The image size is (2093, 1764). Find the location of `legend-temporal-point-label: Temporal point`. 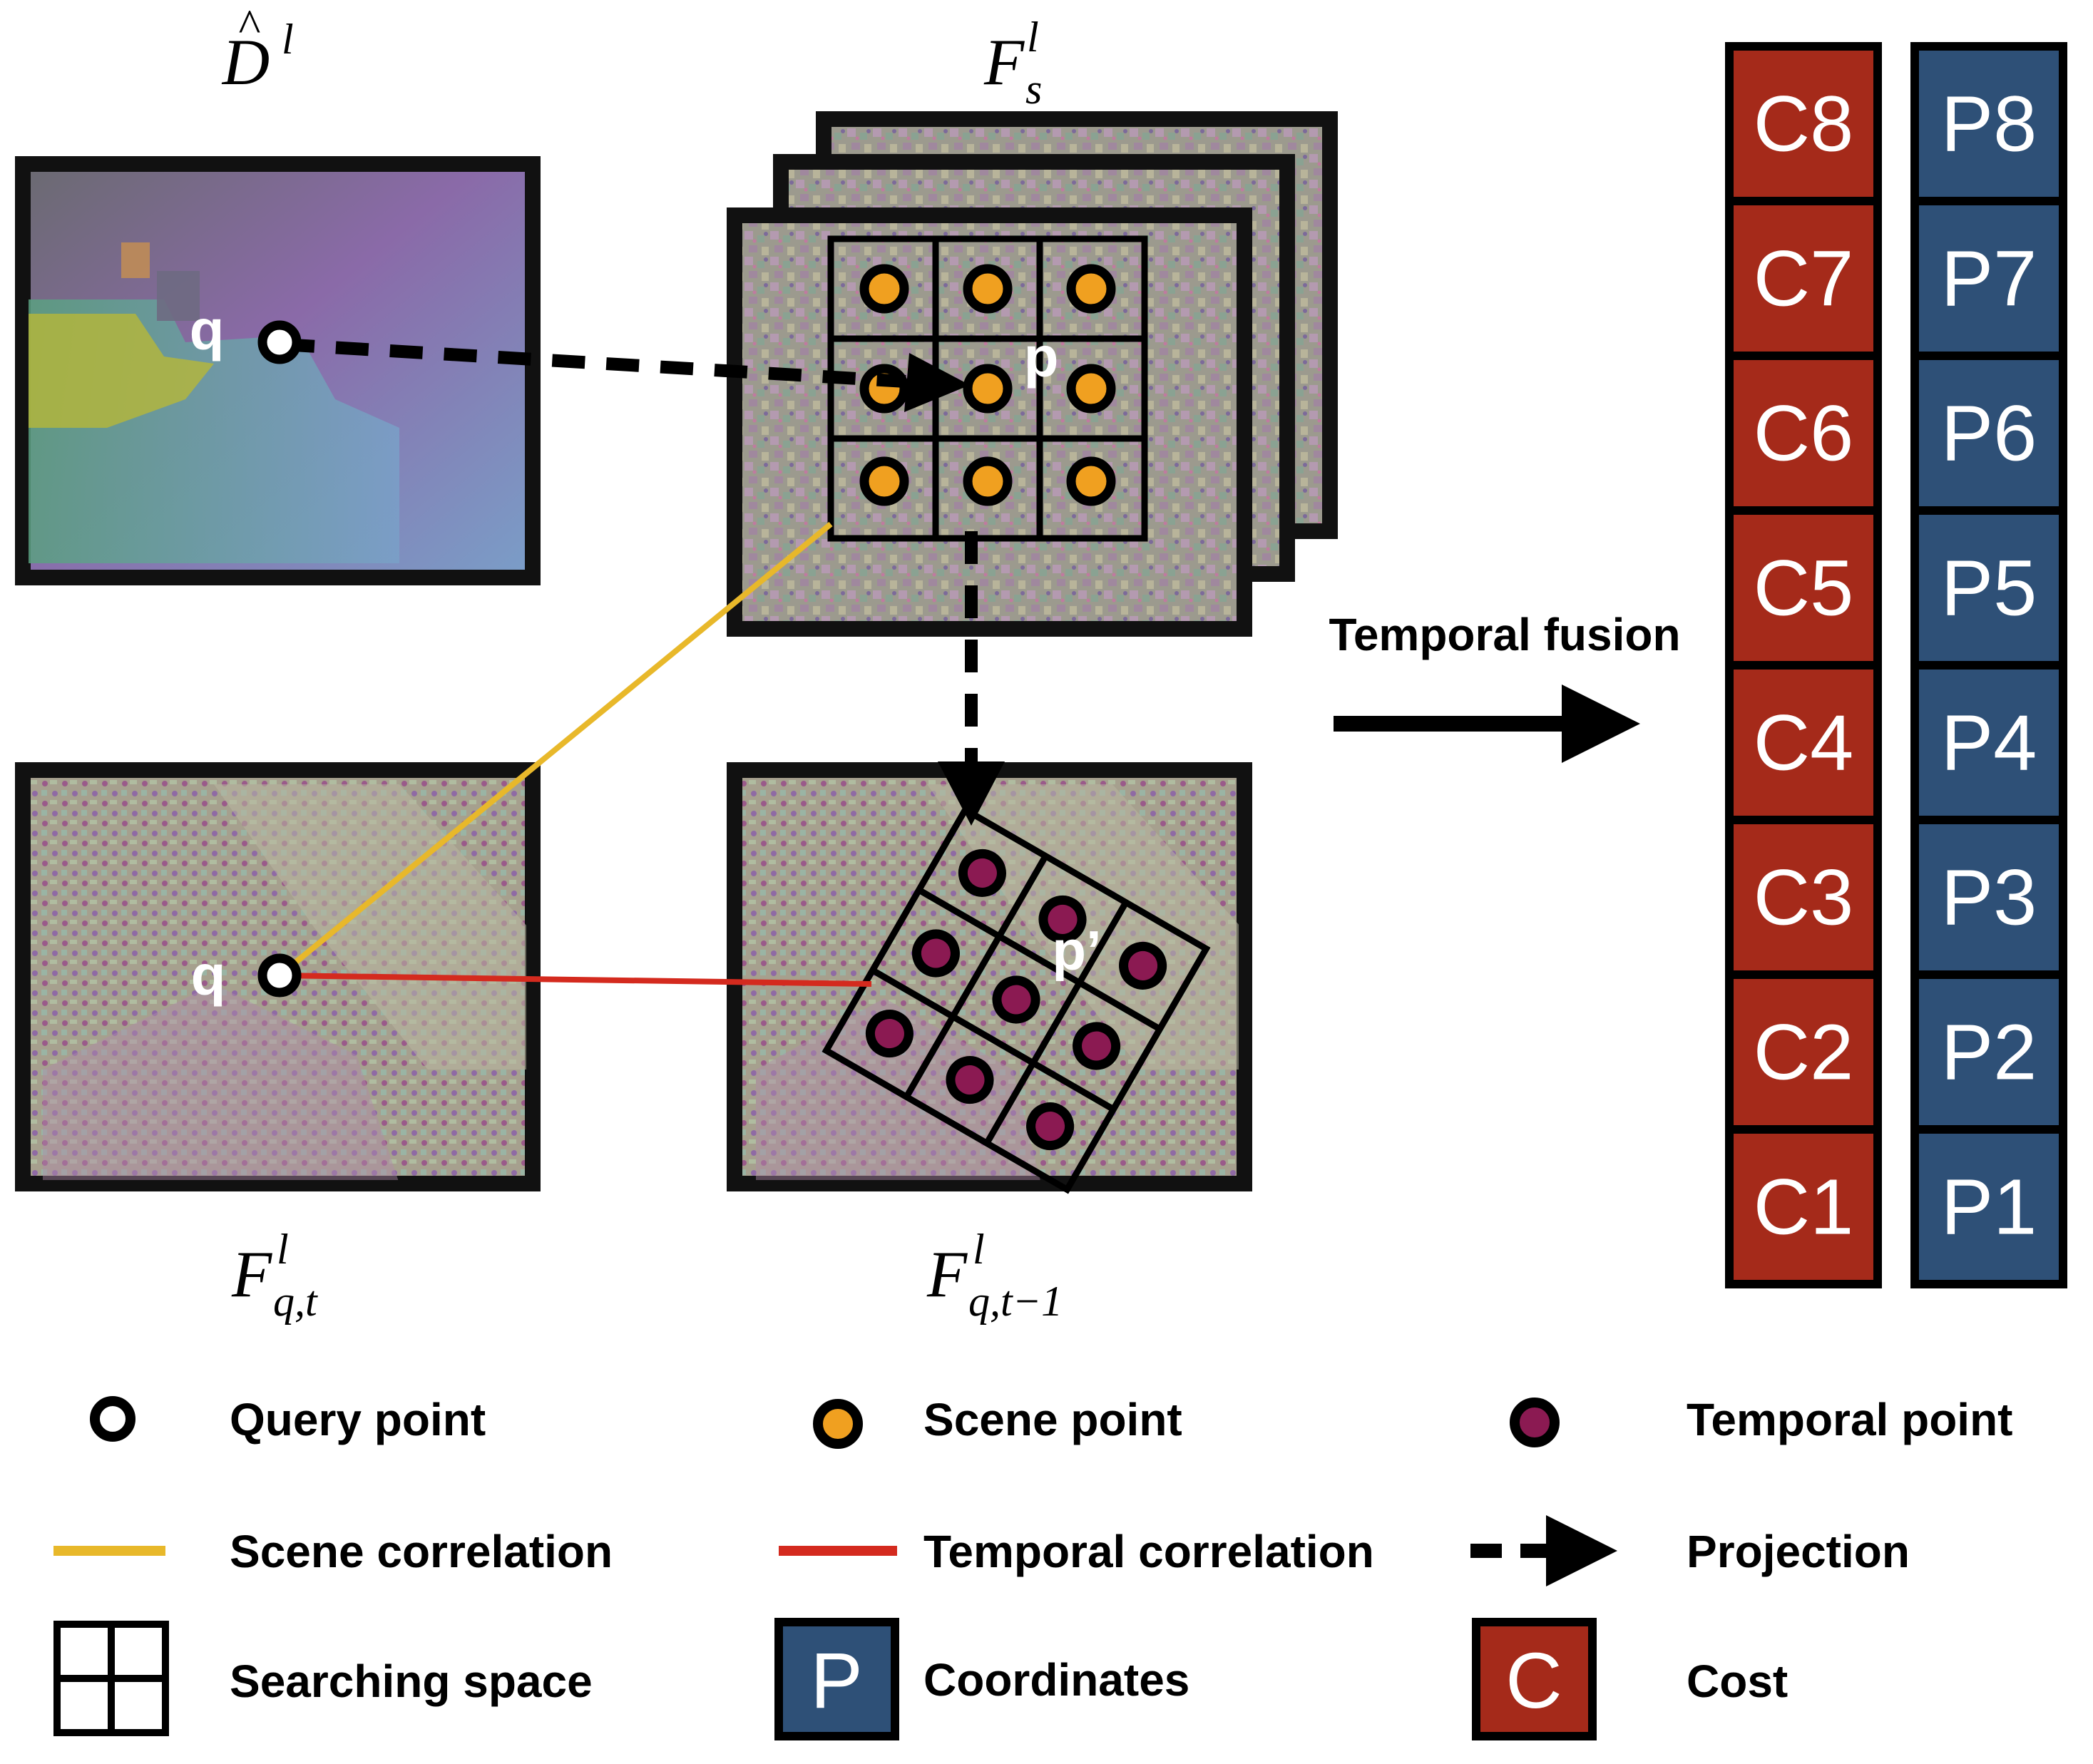

legend-temporal-point-label: Temporal point is located at coordinates (1849, 1419).